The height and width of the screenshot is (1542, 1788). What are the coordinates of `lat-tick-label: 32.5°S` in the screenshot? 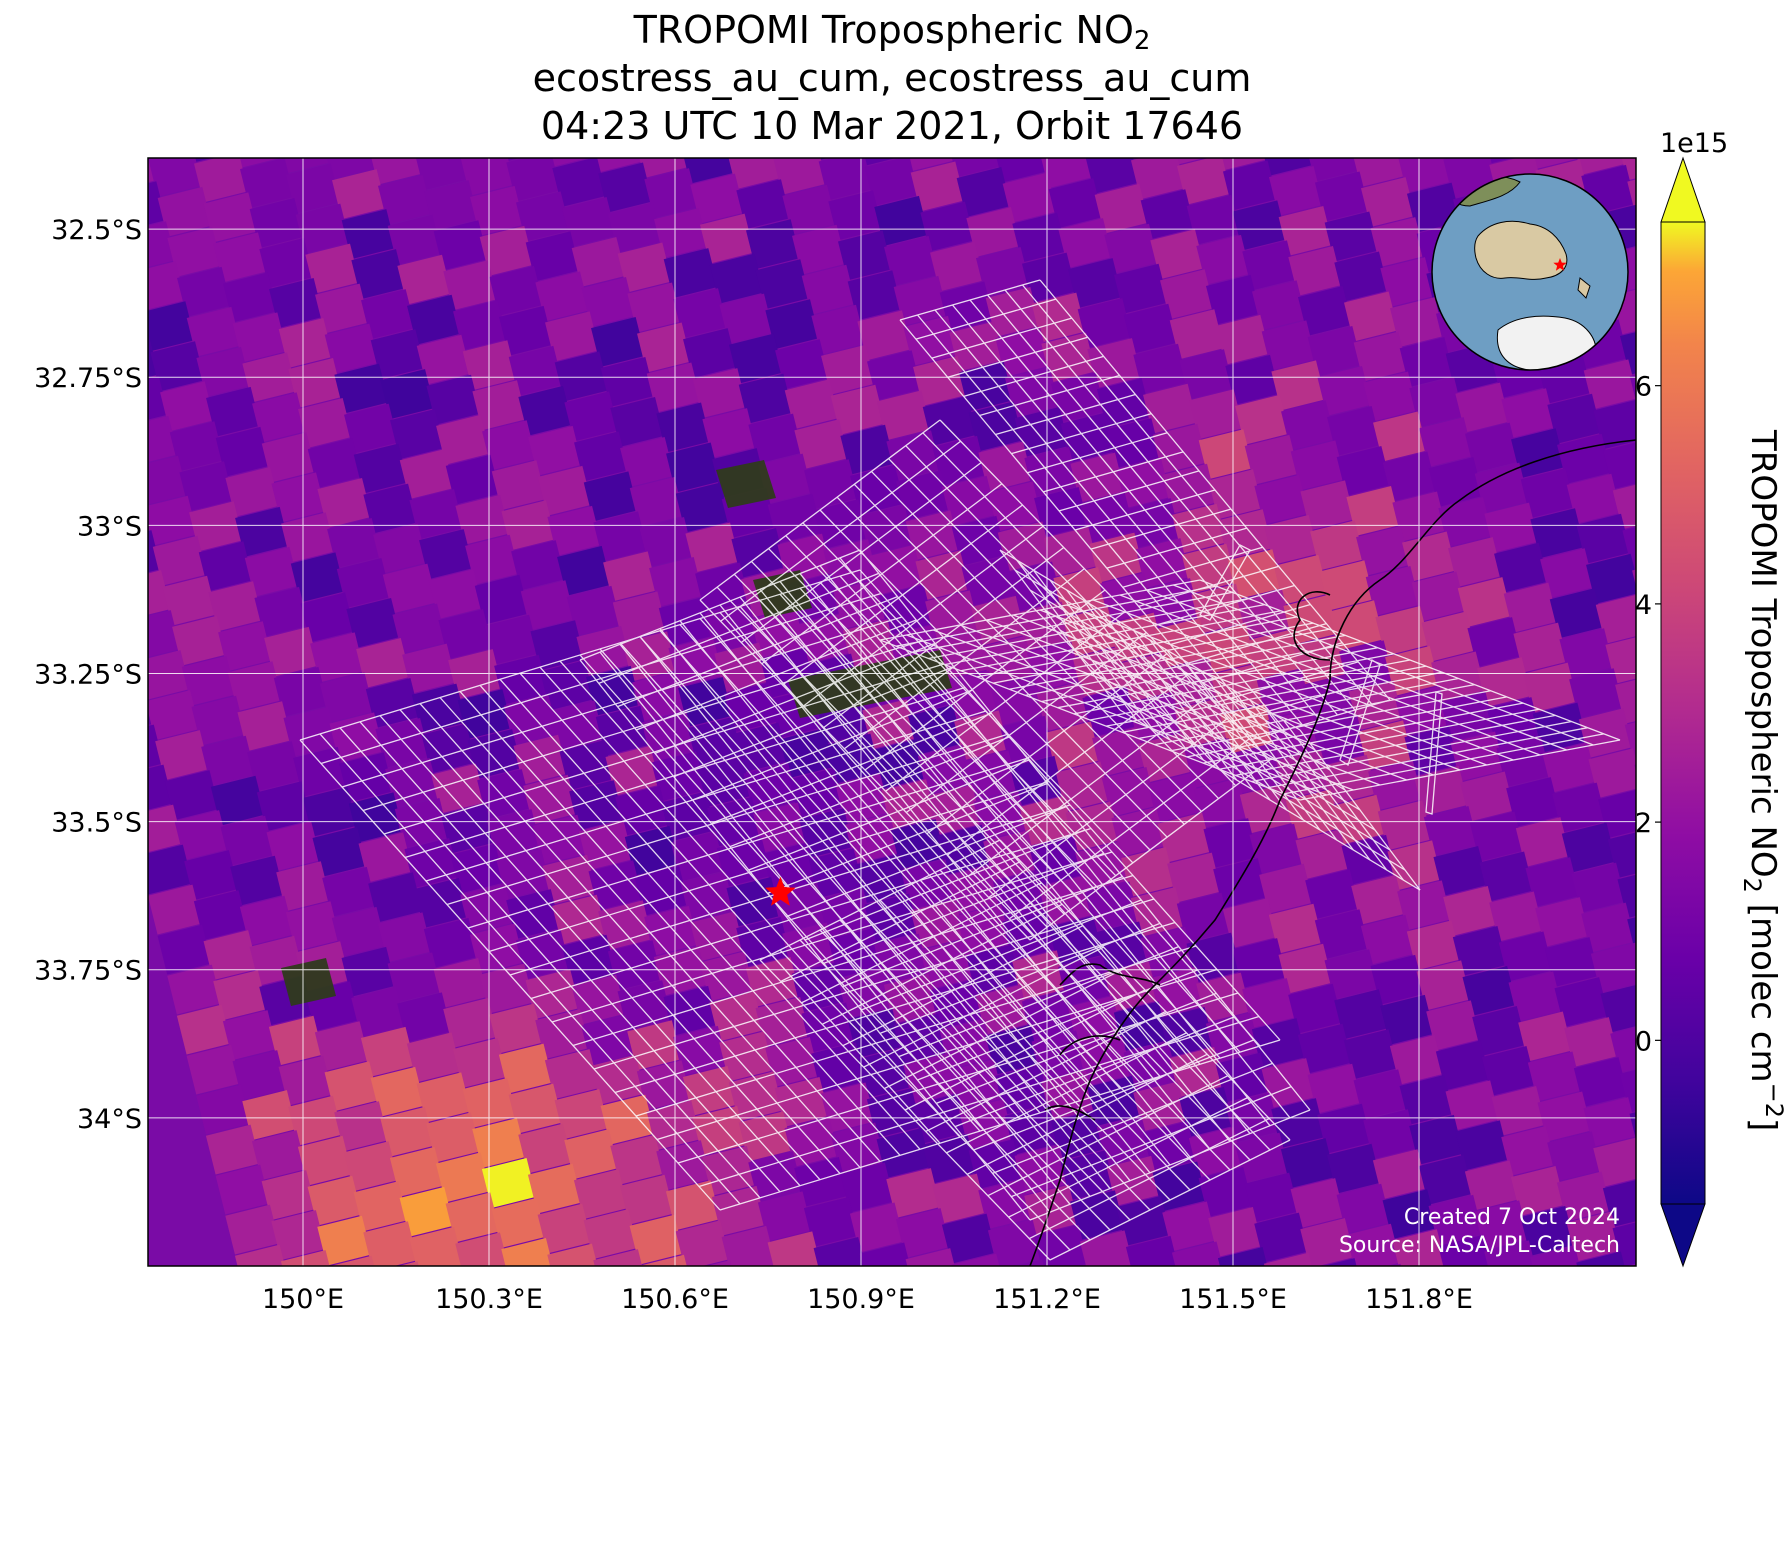 It's located at (96, 230).